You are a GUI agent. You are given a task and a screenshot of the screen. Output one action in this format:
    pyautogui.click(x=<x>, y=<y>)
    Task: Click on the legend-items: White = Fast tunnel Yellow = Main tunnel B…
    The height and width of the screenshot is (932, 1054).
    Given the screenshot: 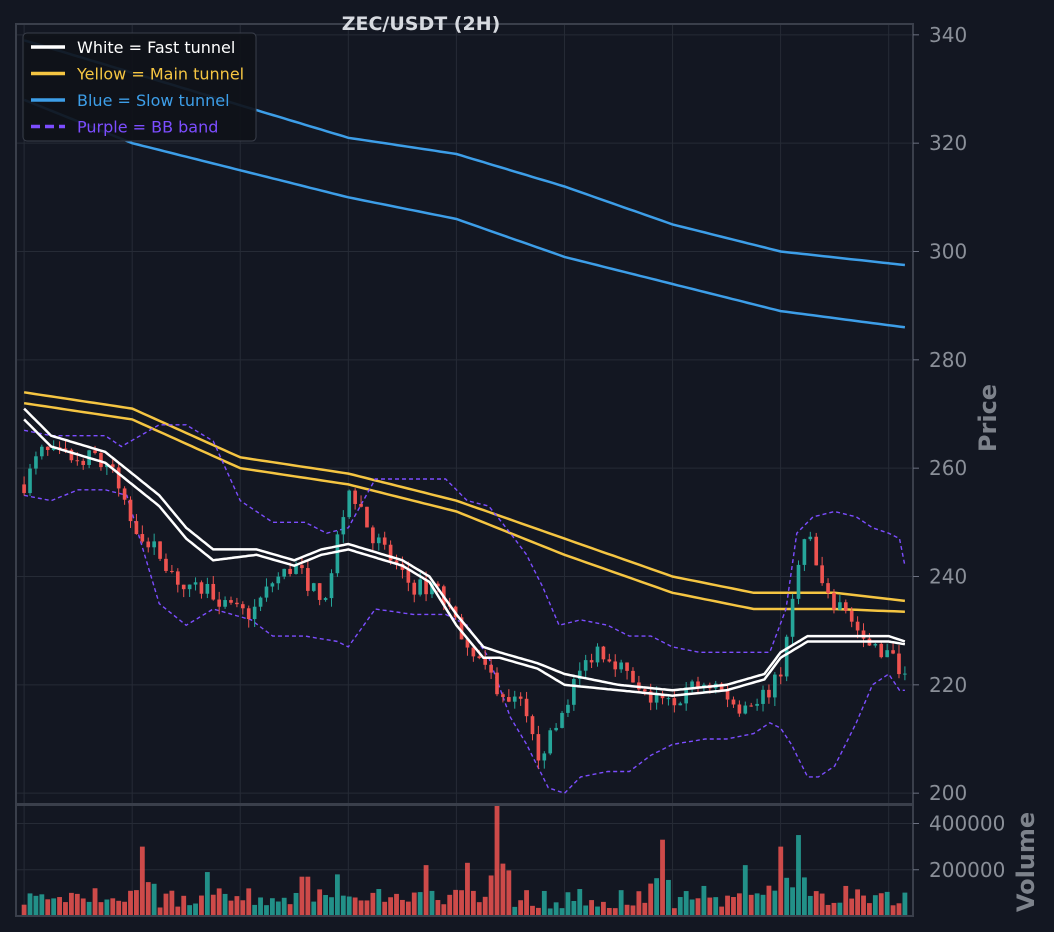 What is the action you would take?
    pyautogui.click(x=137, y=87)
    